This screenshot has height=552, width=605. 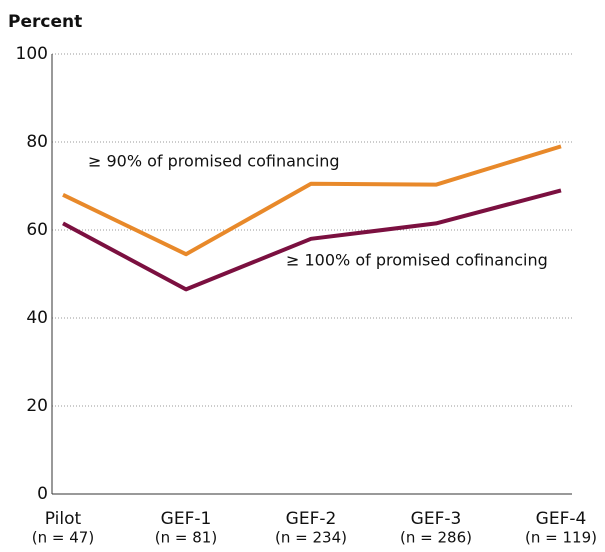 I want to click on x-tick-label: GEF-2, so click(x=311, y=519).